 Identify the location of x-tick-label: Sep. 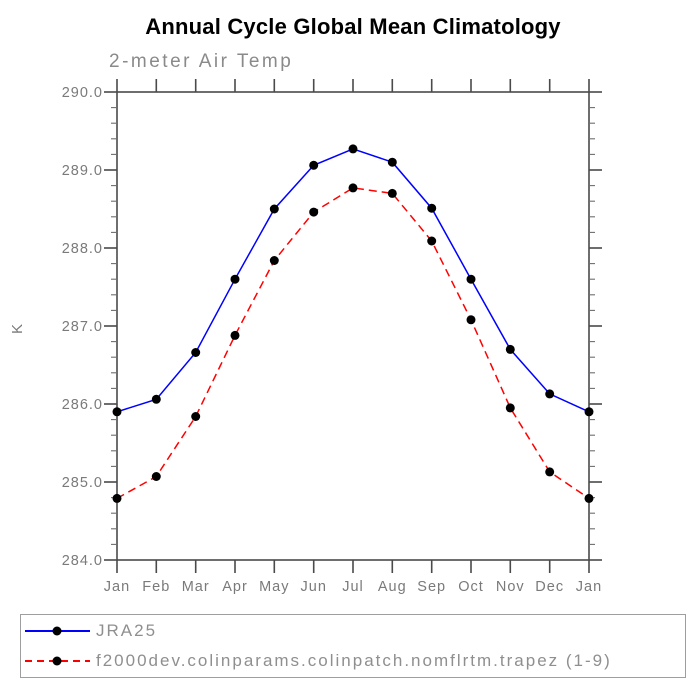
(431, 587).